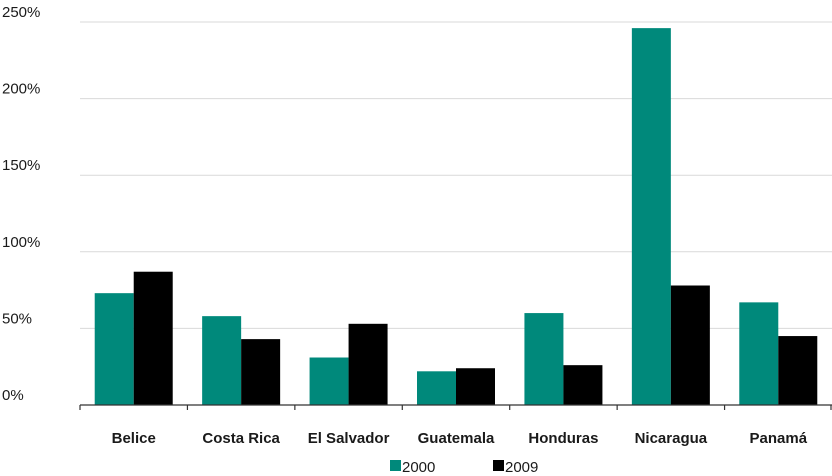 The width and height of the screenshot is (832, 476). I want to click on bar-2009-honduras, so click(583, 385).